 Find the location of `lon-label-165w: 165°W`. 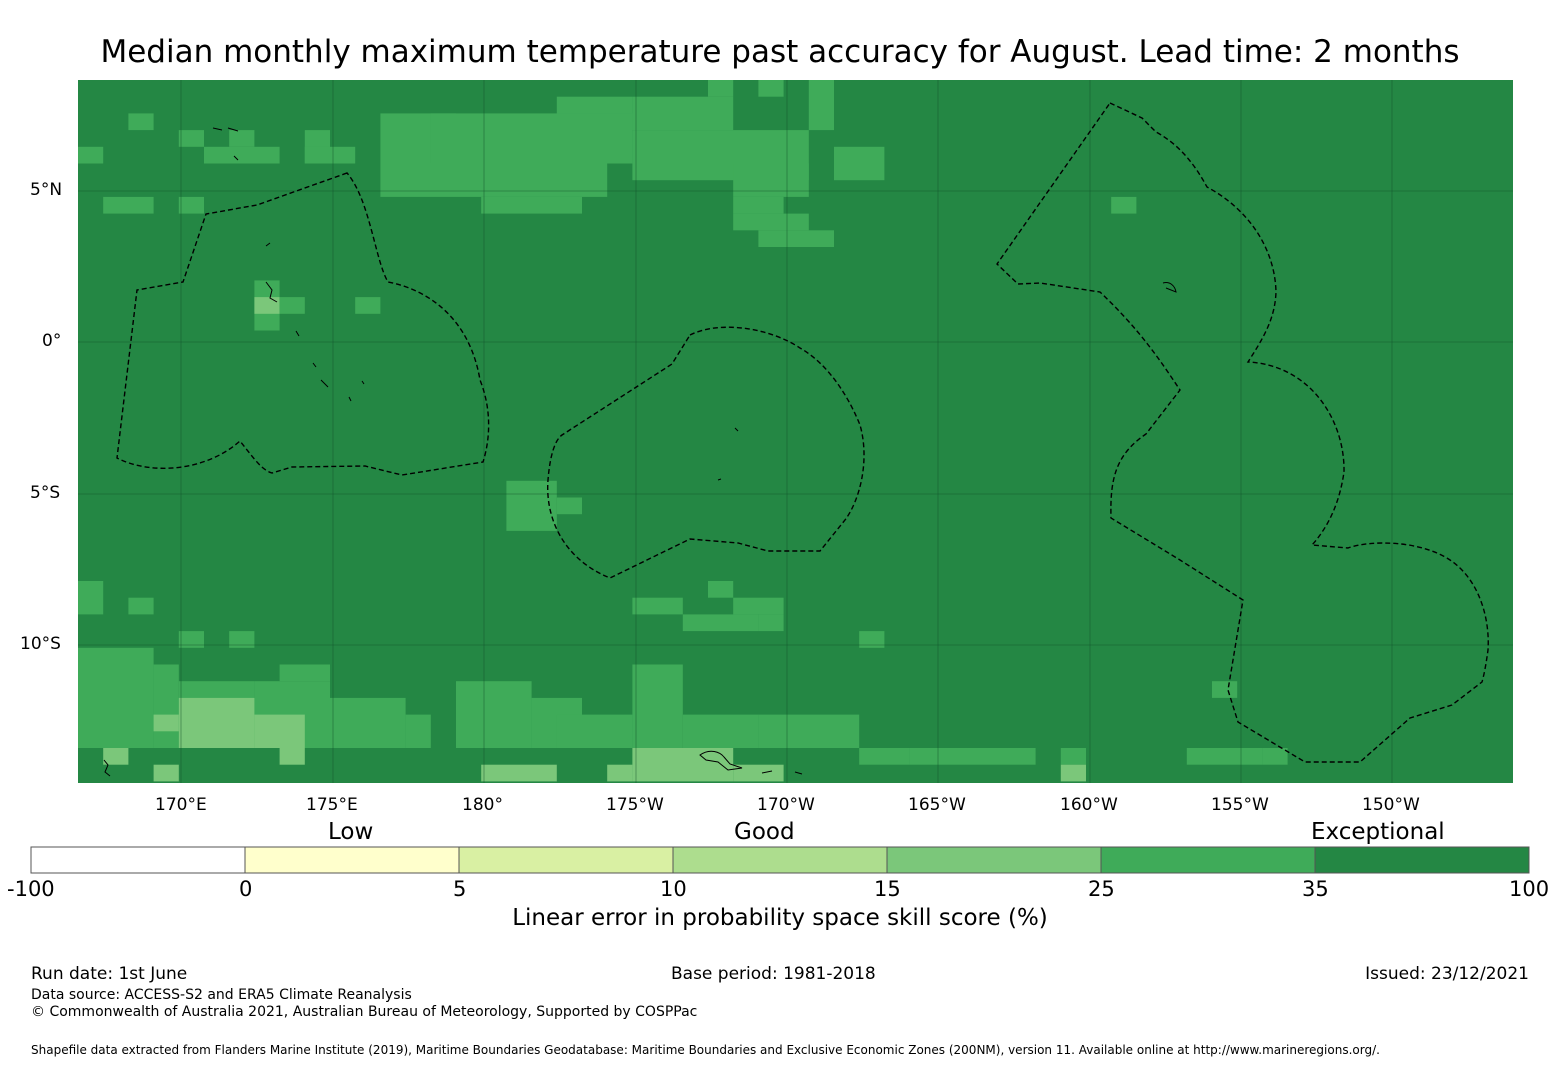

lon-label-165w: 165°W is located at coordinates (937, 805).